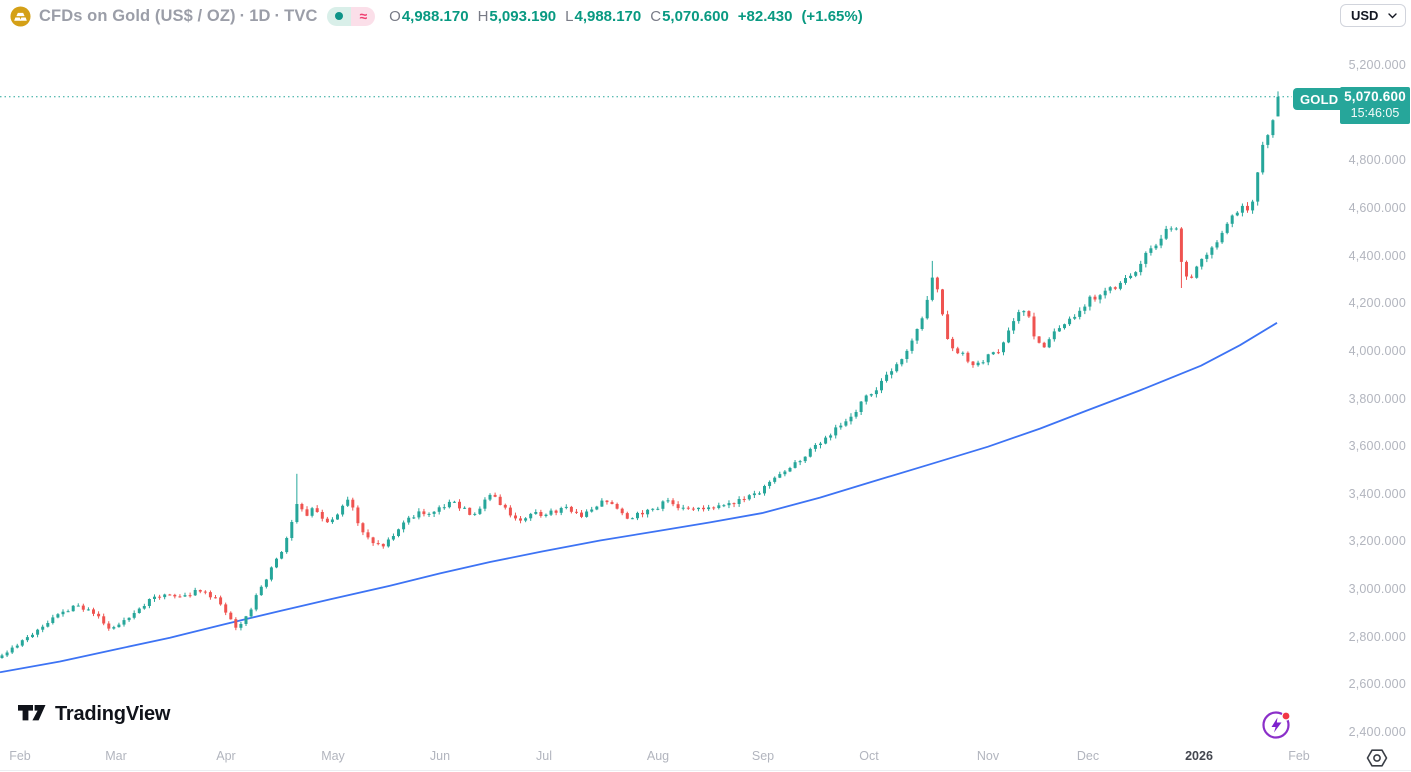  What do you see at coordinates (1375, 97) in the screenshot?
I see `current-price-value: 5,070.600` at bounding box center [1375, 97].